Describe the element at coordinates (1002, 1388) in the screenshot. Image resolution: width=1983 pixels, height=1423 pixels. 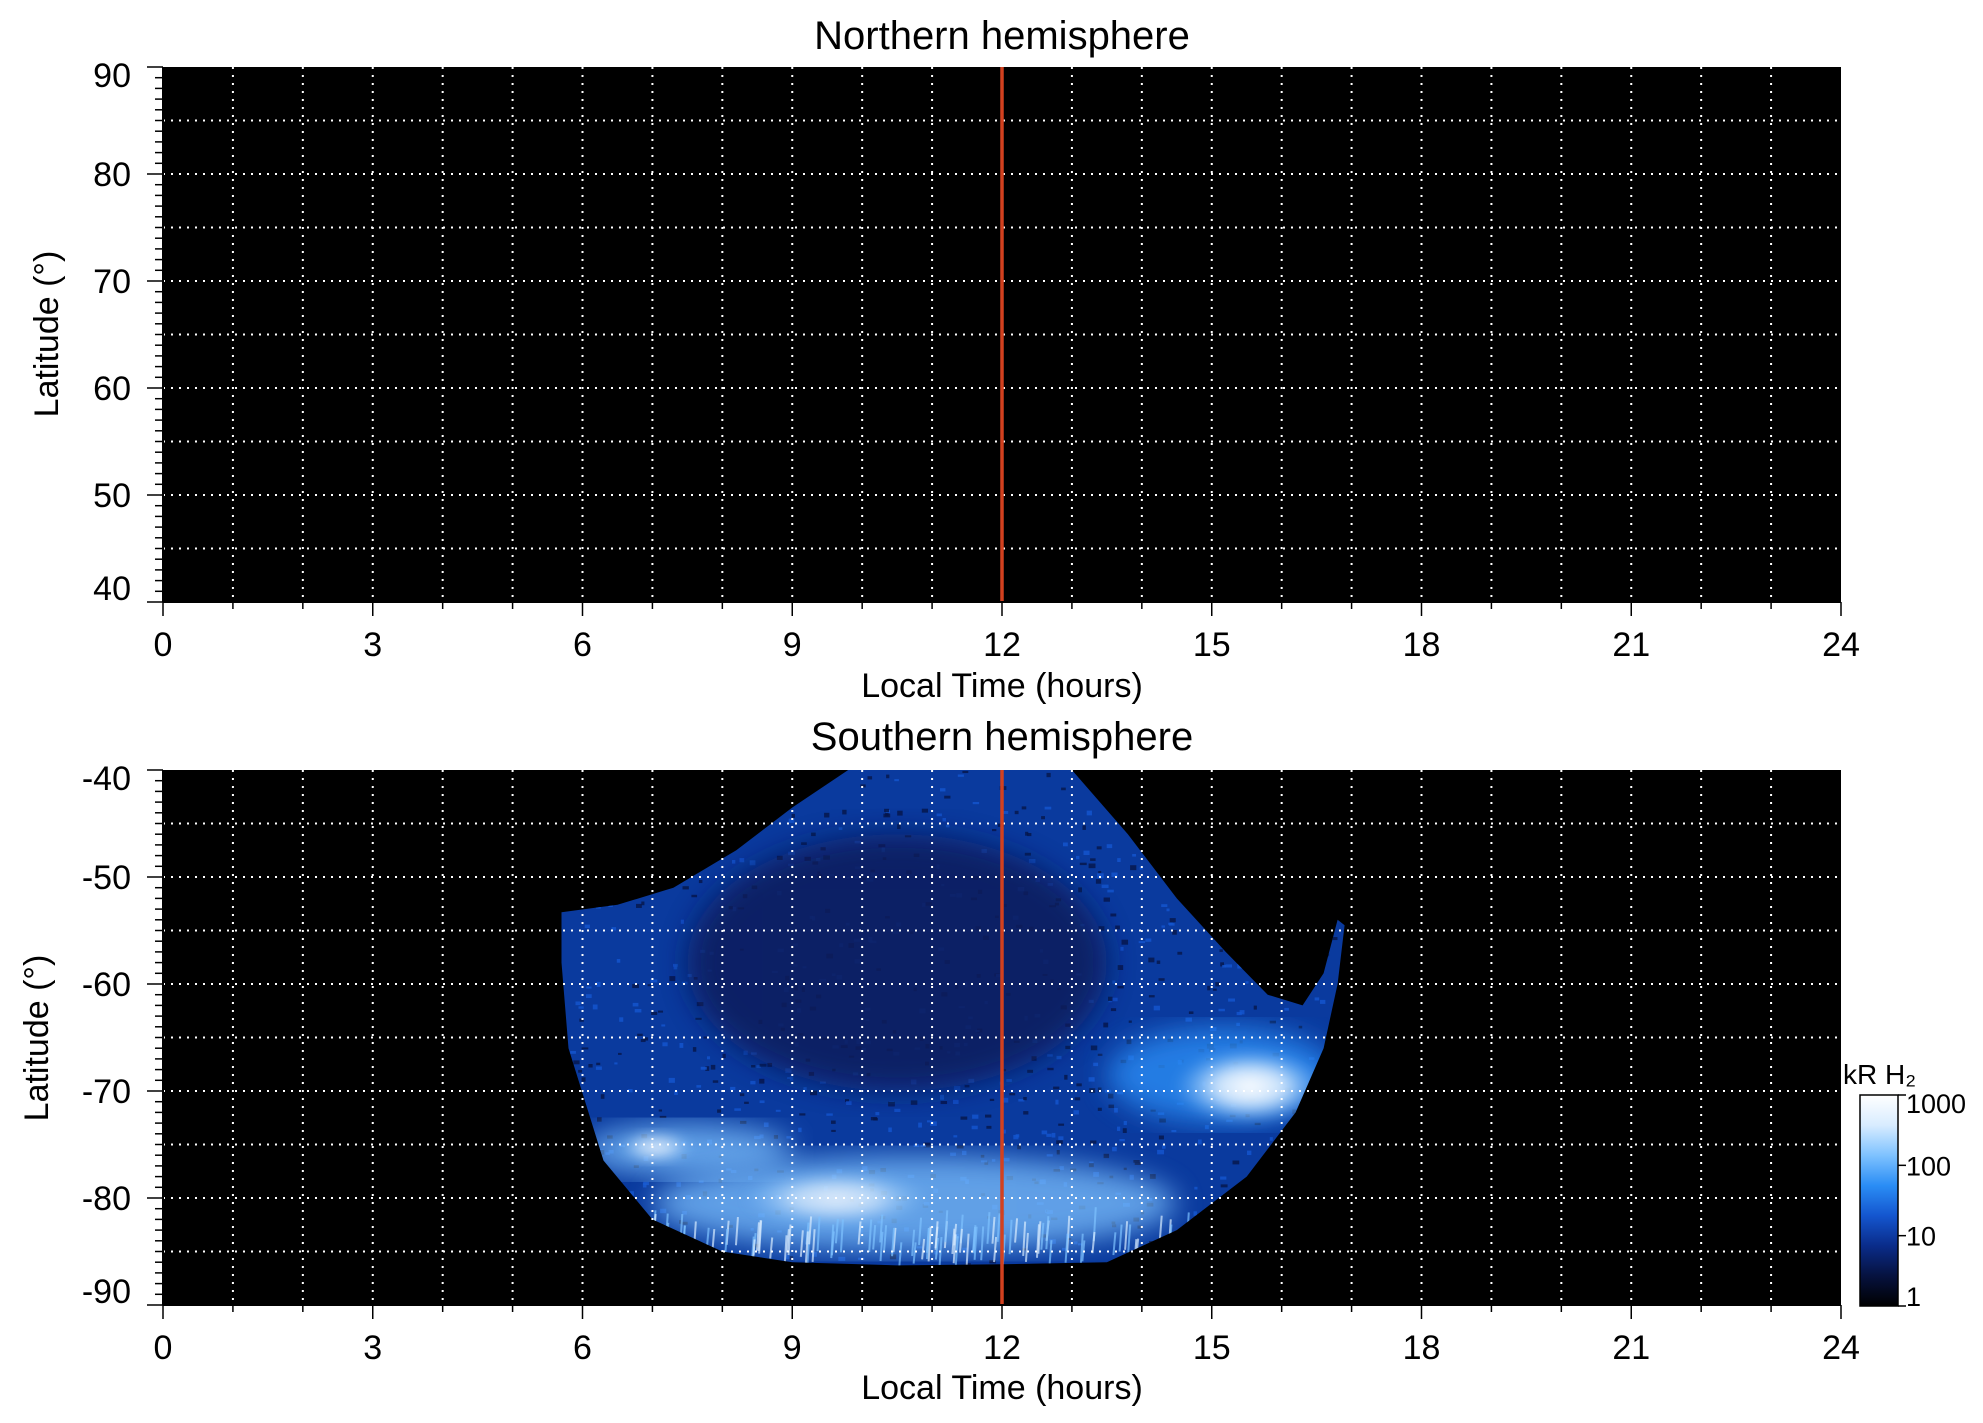
I see `southern-x-axis-label: Local Time (hours)` at that location.